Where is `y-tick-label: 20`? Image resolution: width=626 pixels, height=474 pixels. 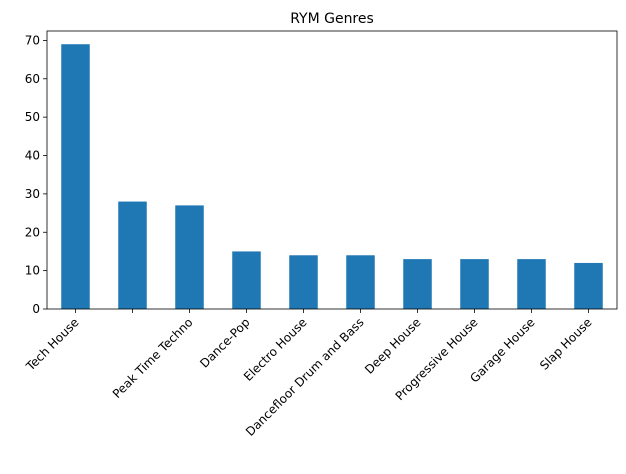
y-tick-label: 20 is located at coordinates (32, 232).